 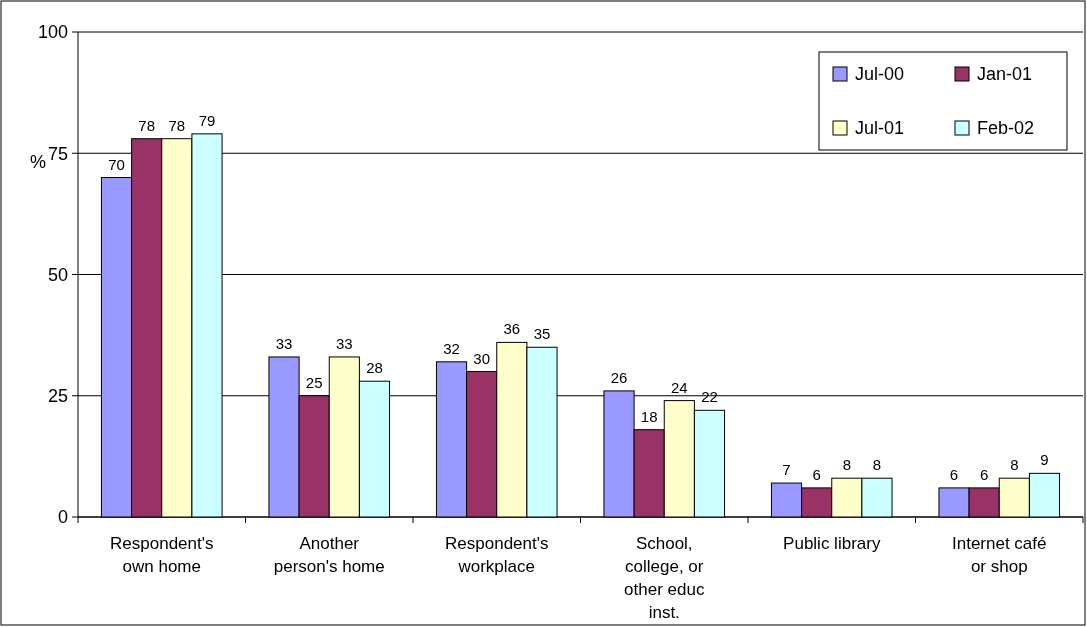 I want to click on data-label: 18, so click(x=649, y=416).